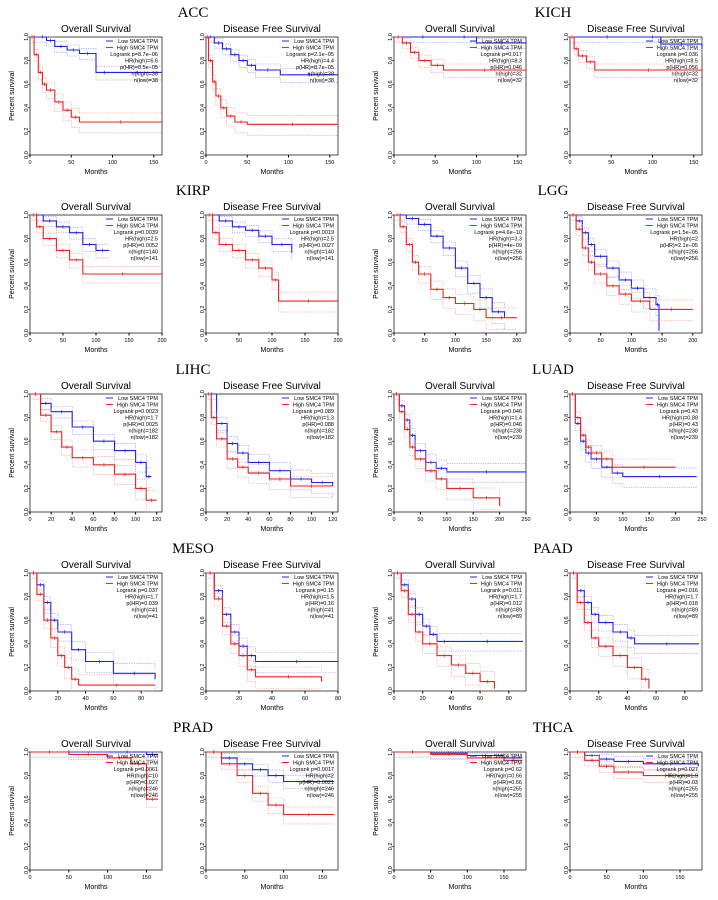 This screenshot has height=900, width=718. What do you see at coordinates (681, 62) in the screenshot?
I see `stat-text: HR(high)=8.5` at bounding box center [681, 62].